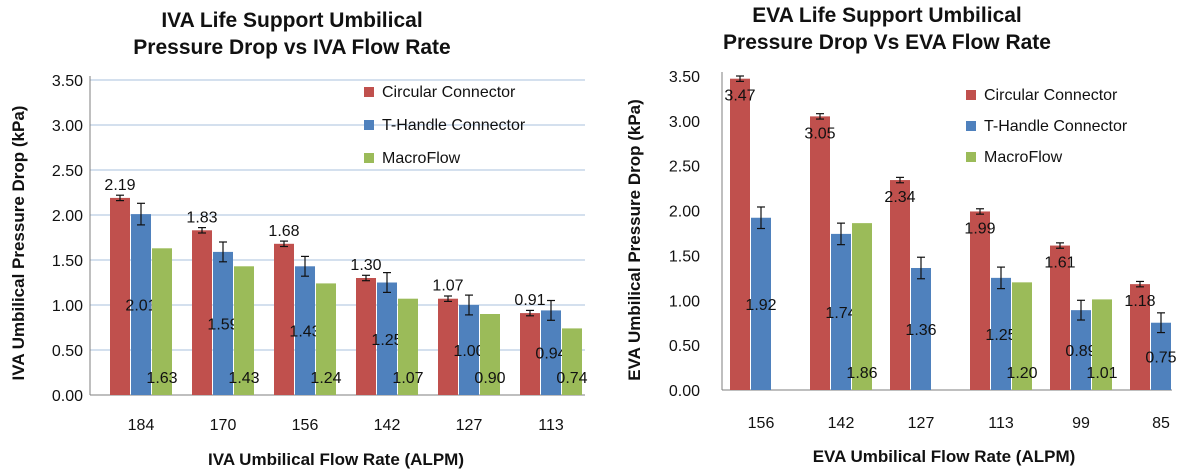 This screenshot has height=474, width=1184. I want to click on data-label: 1.43, so click(243, 378).